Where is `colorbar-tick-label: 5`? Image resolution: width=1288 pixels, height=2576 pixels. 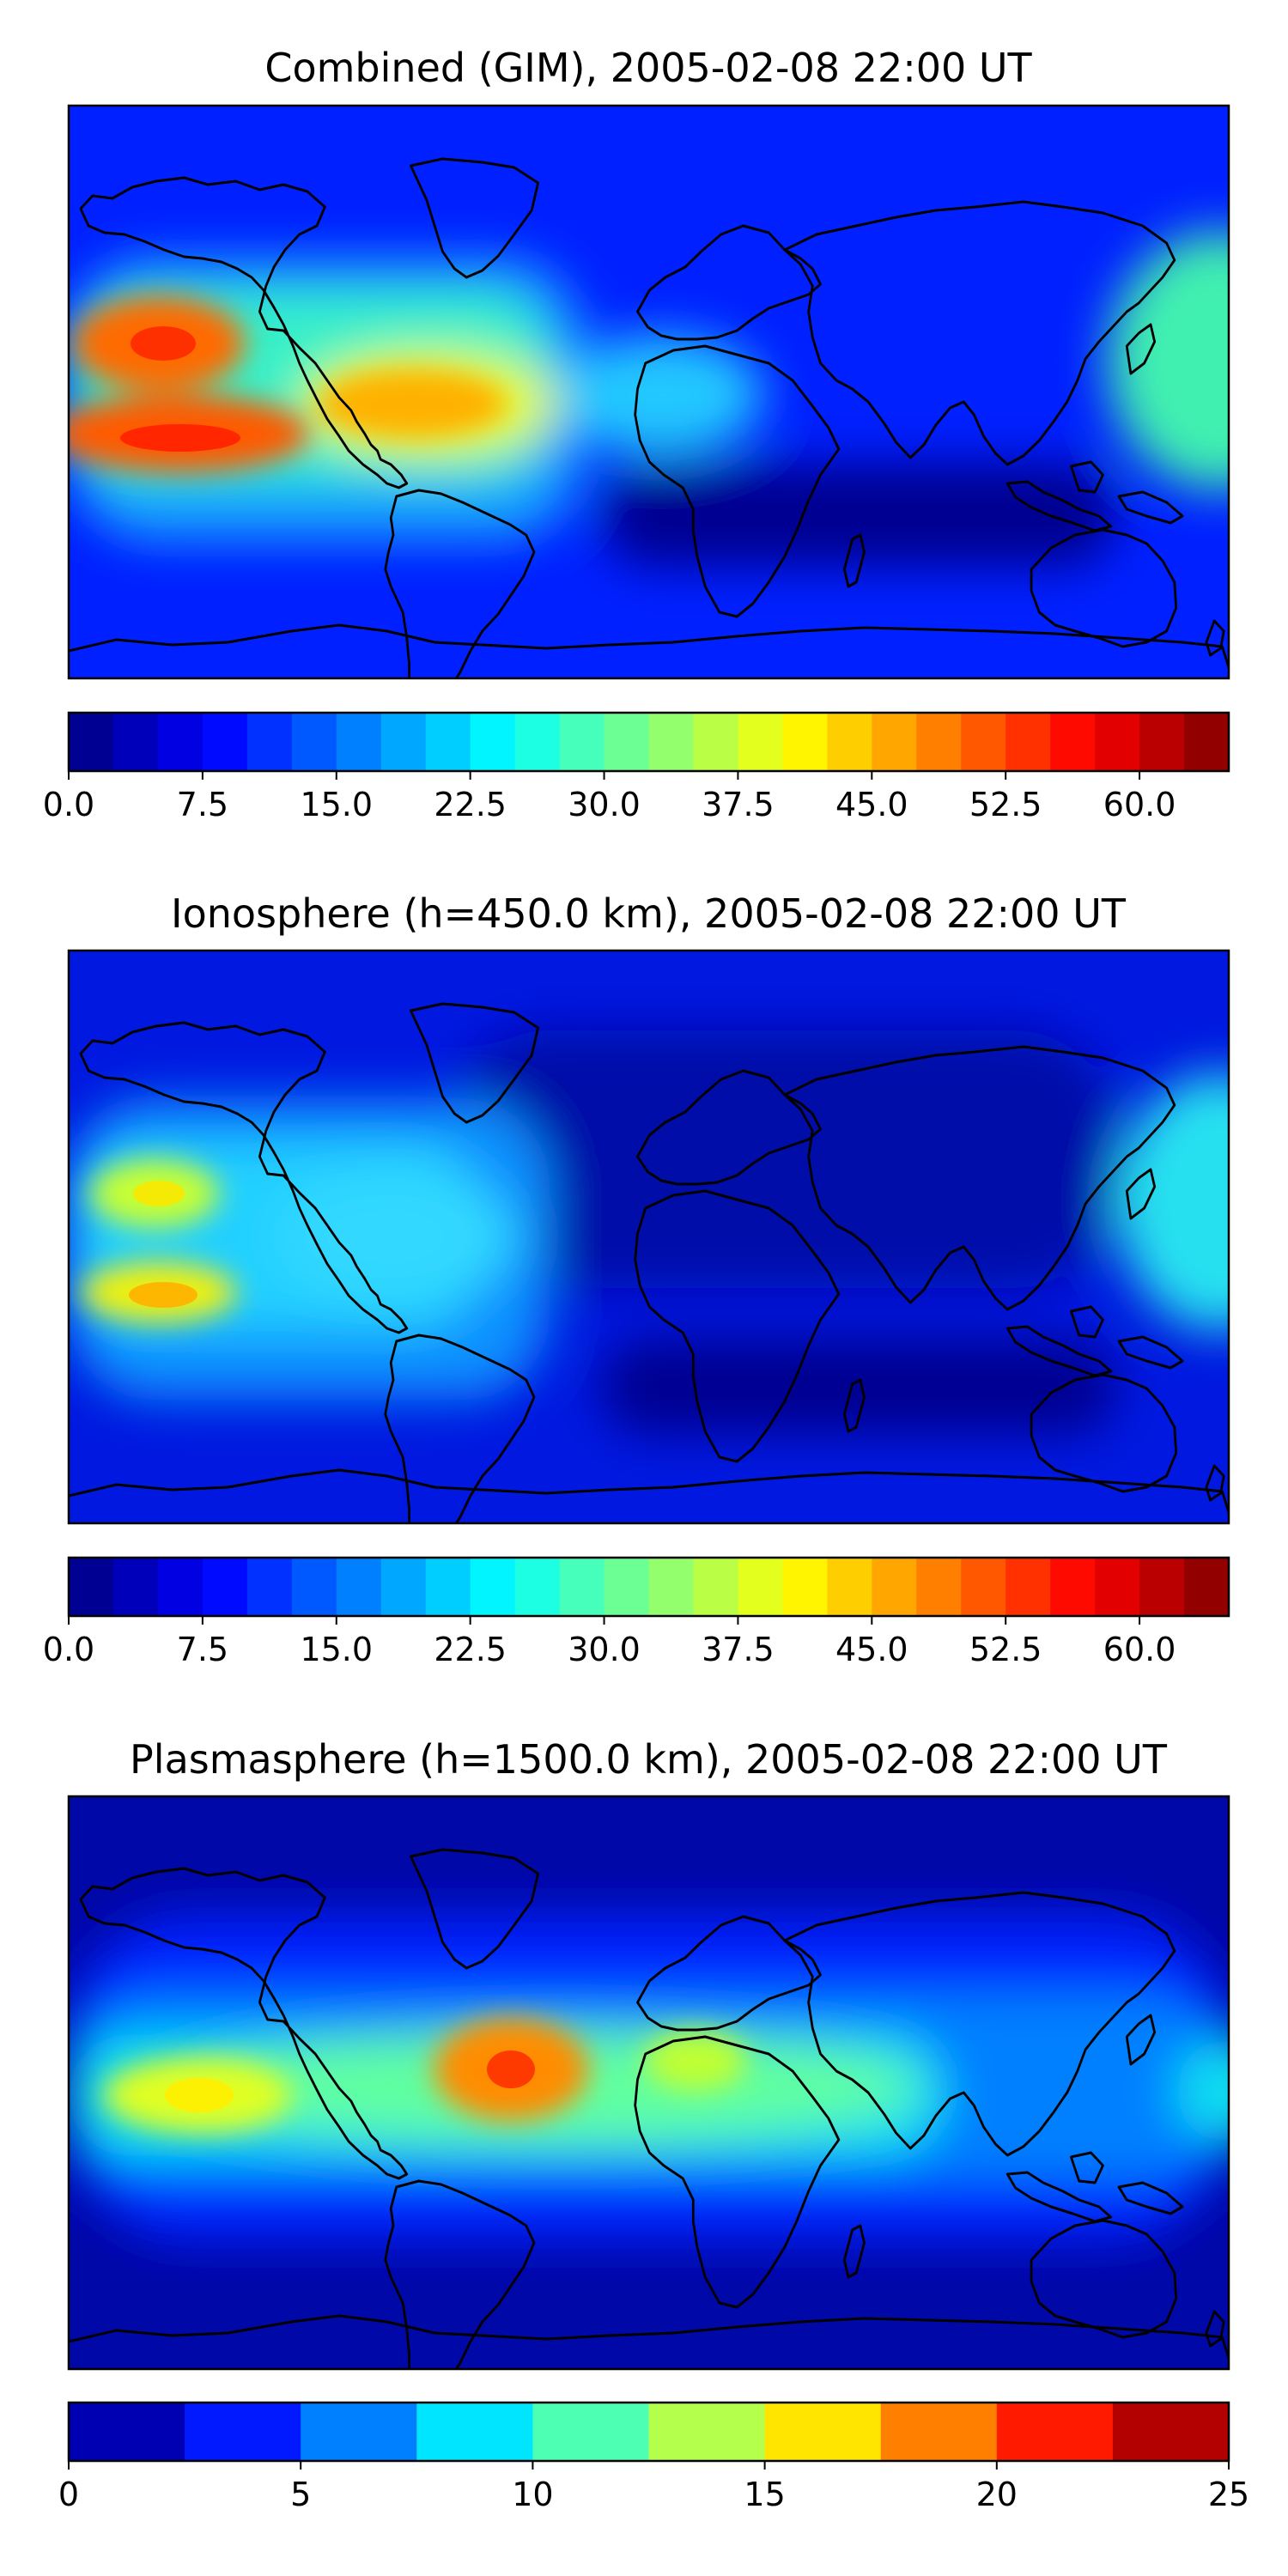
colorbar-tick-label: 5 is located at coordinates (301, 2494).